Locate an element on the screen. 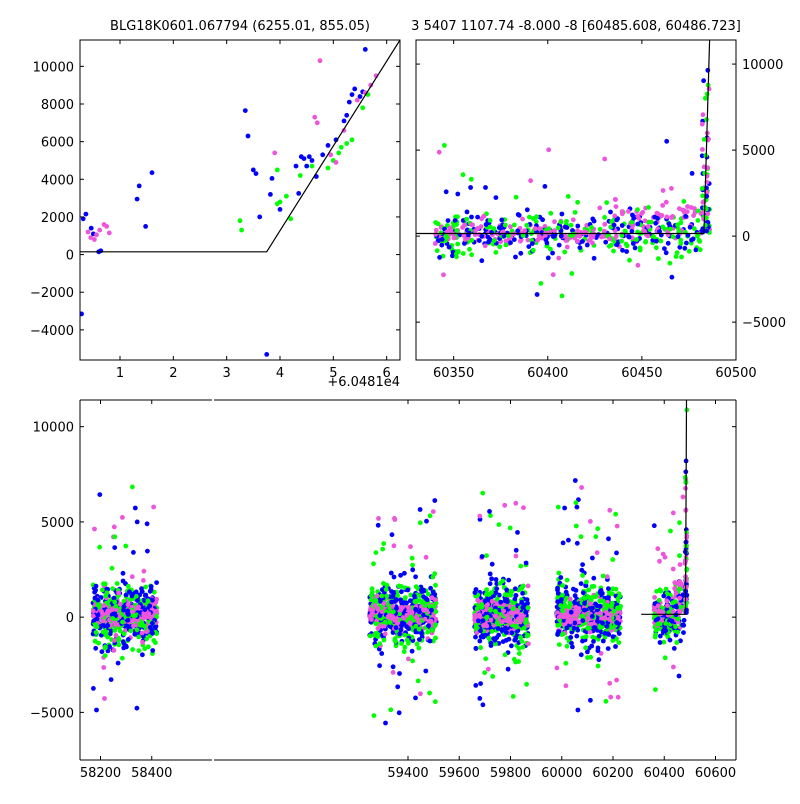  mid-plot-area is located at coordinates (564, 169).